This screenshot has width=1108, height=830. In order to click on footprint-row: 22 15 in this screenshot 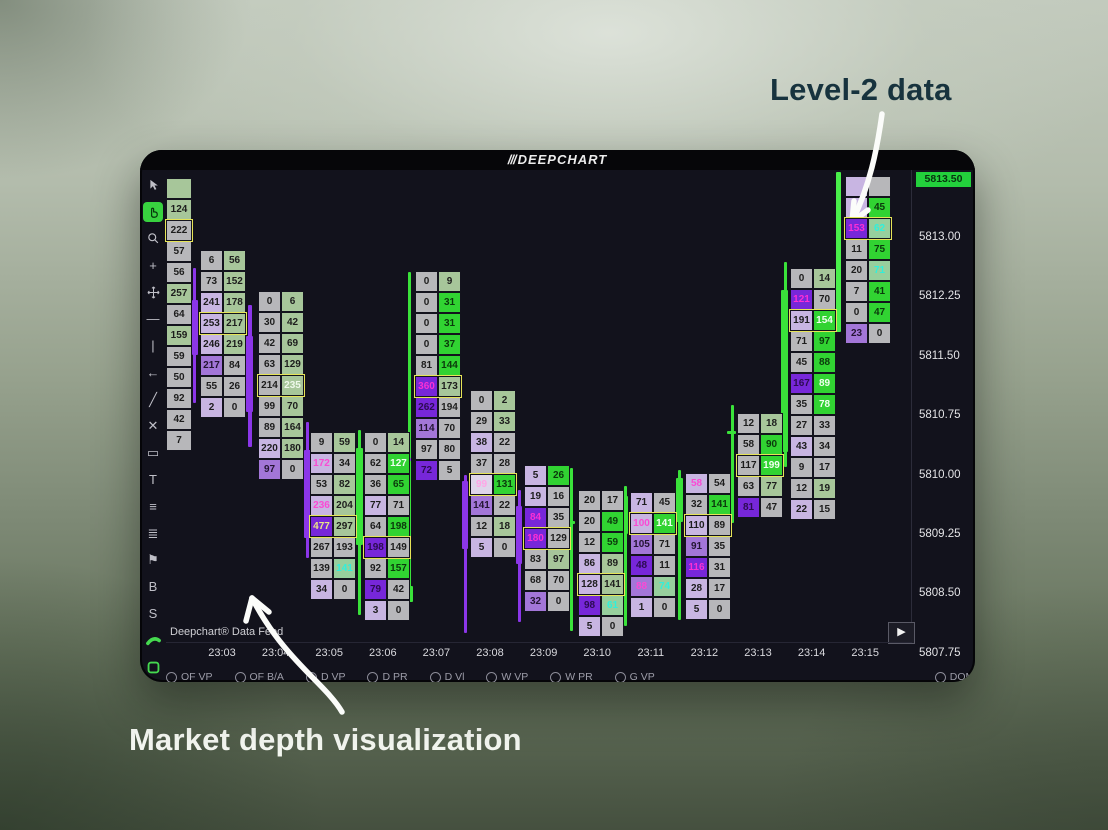, I will do `click(813, 509)`.